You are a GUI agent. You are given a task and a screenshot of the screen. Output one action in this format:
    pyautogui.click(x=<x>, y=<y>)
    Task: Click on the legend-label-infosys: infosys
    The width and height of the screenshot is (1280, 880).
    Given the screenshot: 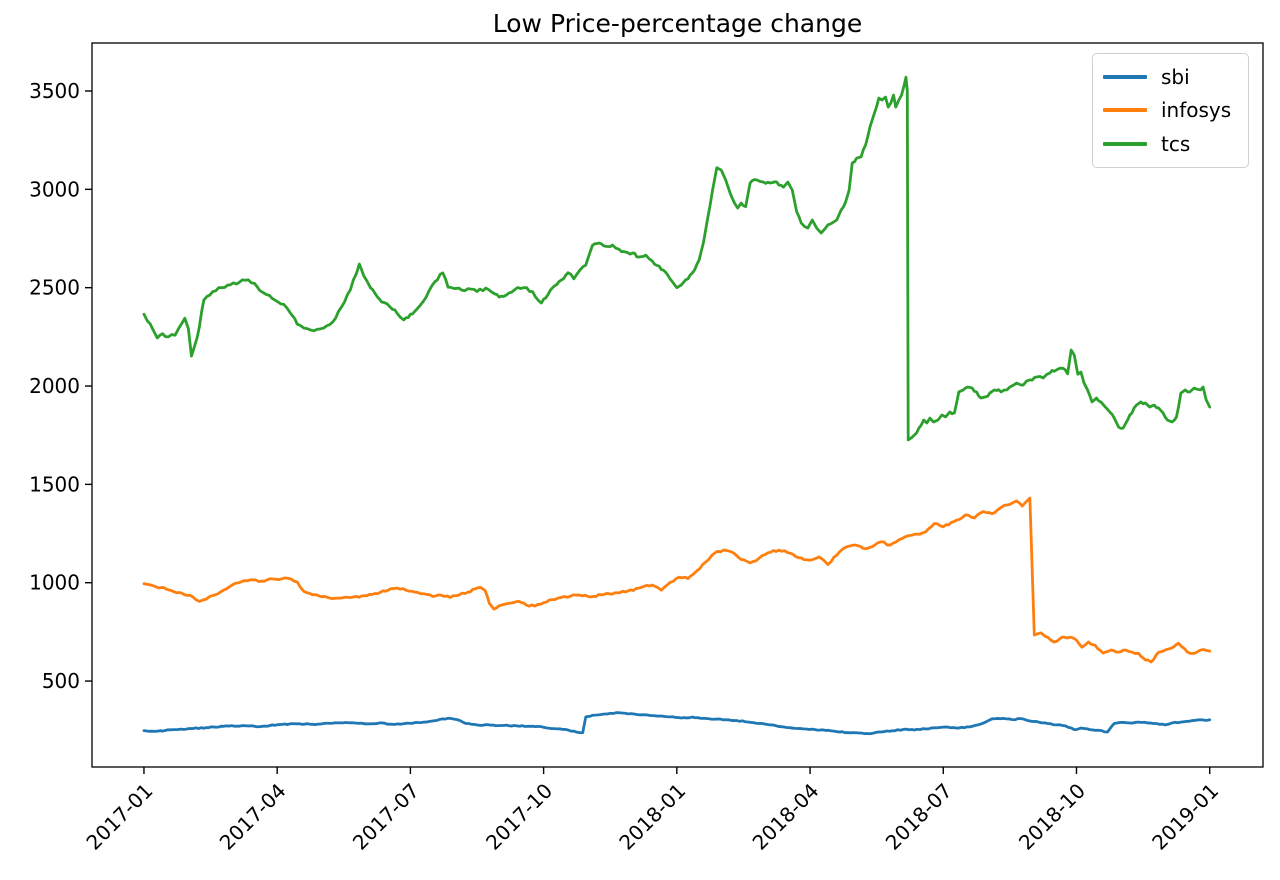 What is the action you would take?
    pyautogui.click(x=1196, y=110)
    